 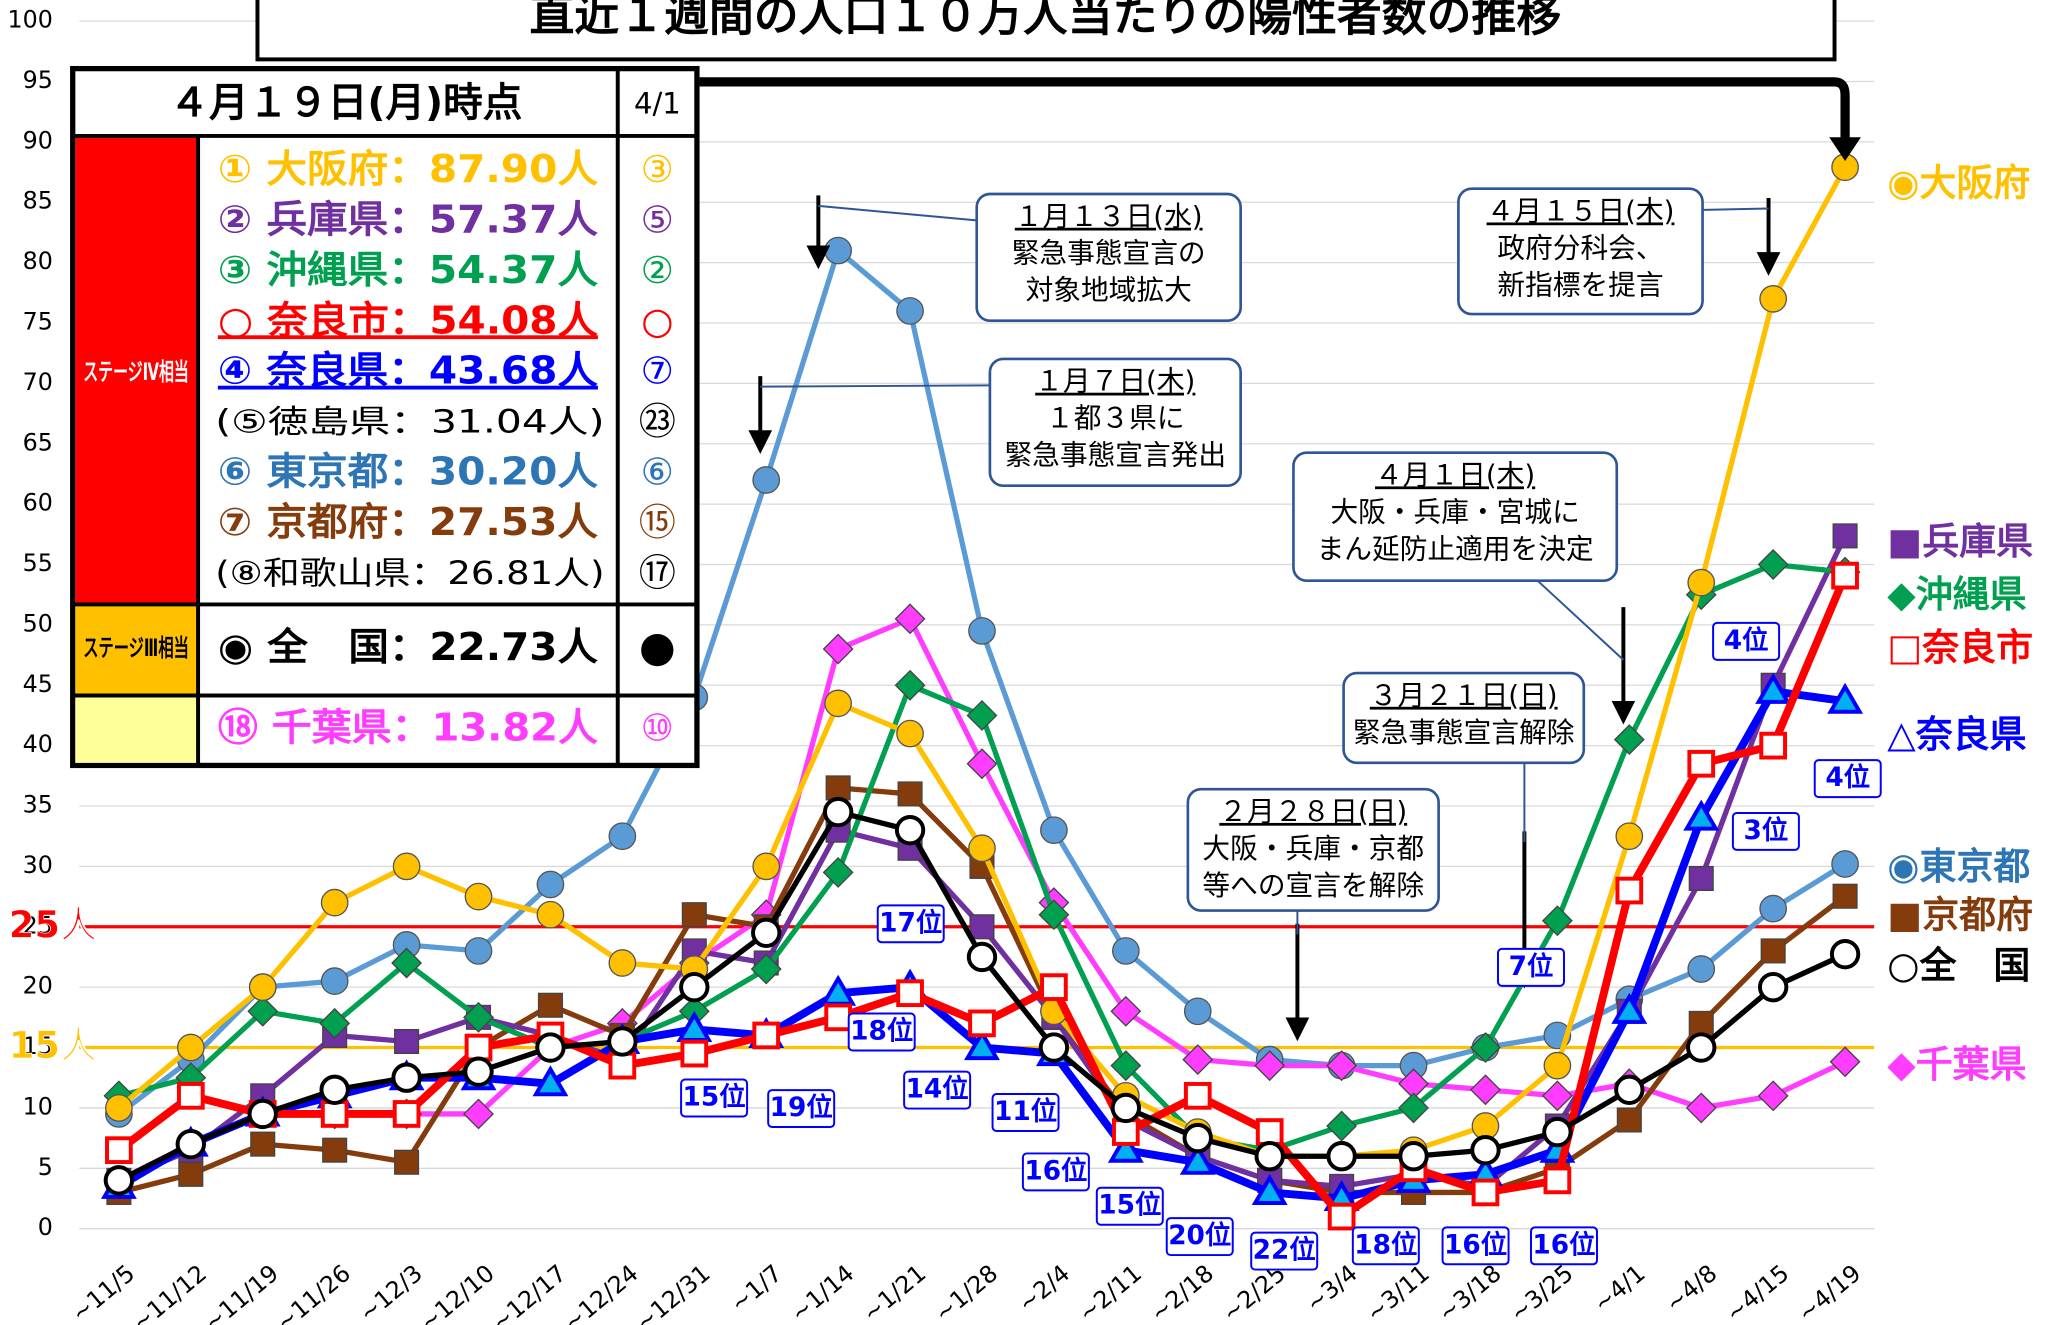 I want to click on legend-label: □奈良市, so click(x=1960, y=647).